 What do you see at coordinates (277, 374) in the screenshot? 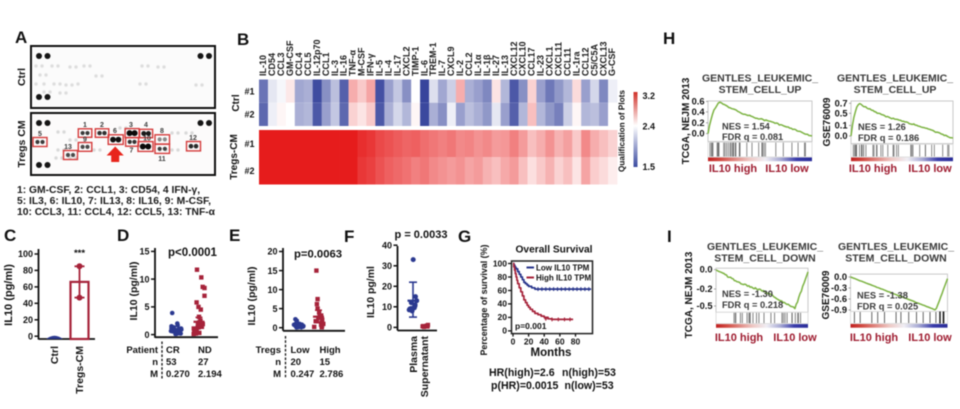
I see `svg-text: M` at bounding box center [277, 374].